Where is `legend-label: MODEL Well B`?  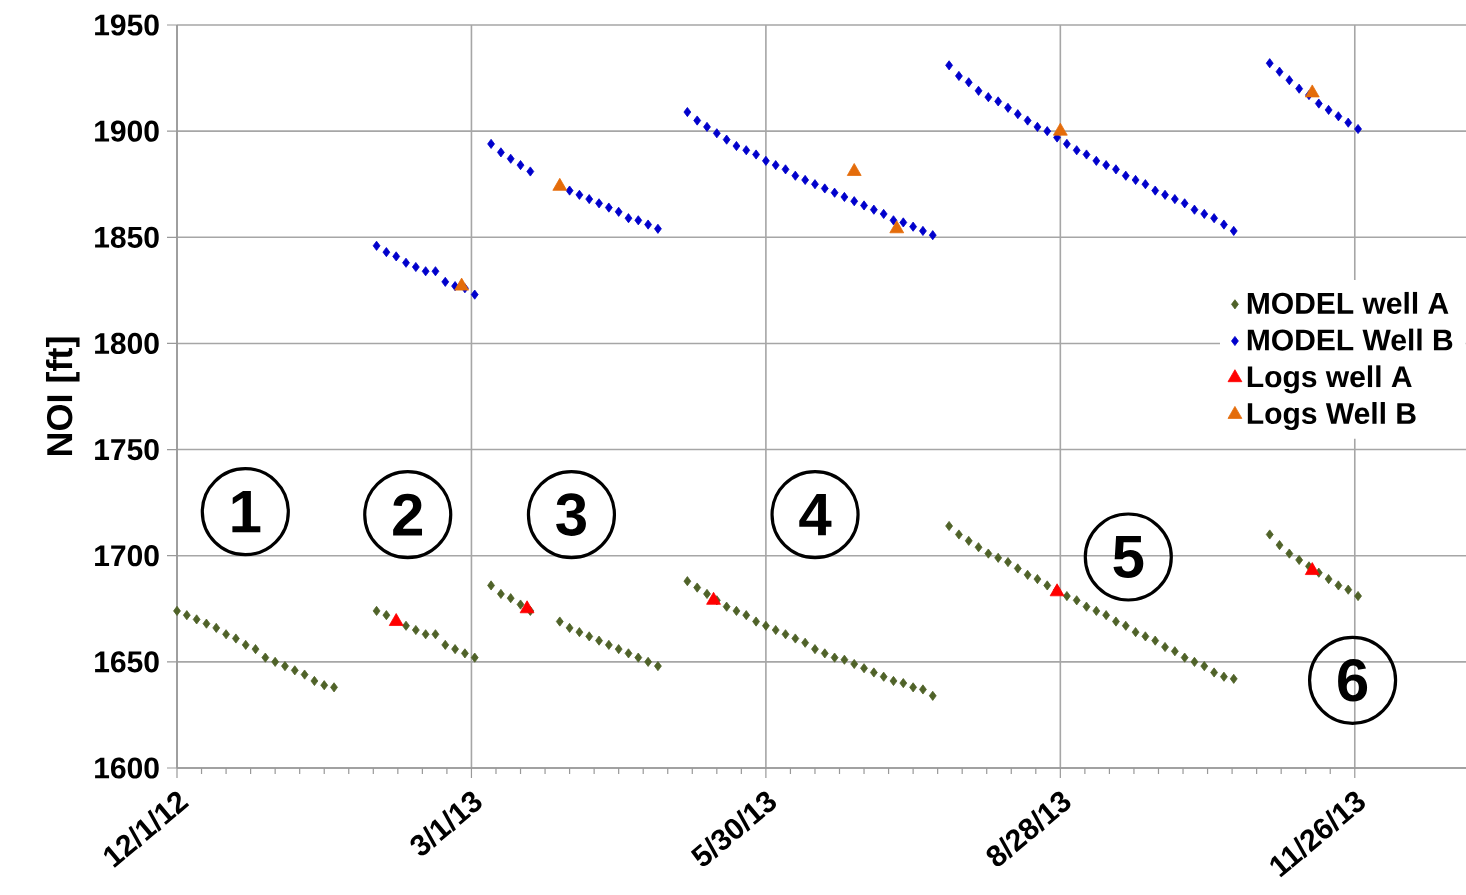
legend-label: MODEL Well B is located at coordinates (1350, 339).